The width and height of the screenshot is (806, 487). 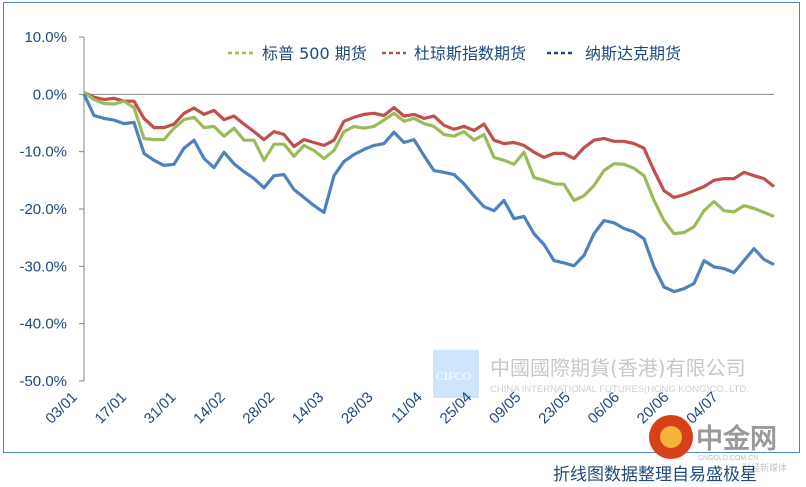 I want to click on cngold-tag: 财经新媒体, so click(x=764, y=468).